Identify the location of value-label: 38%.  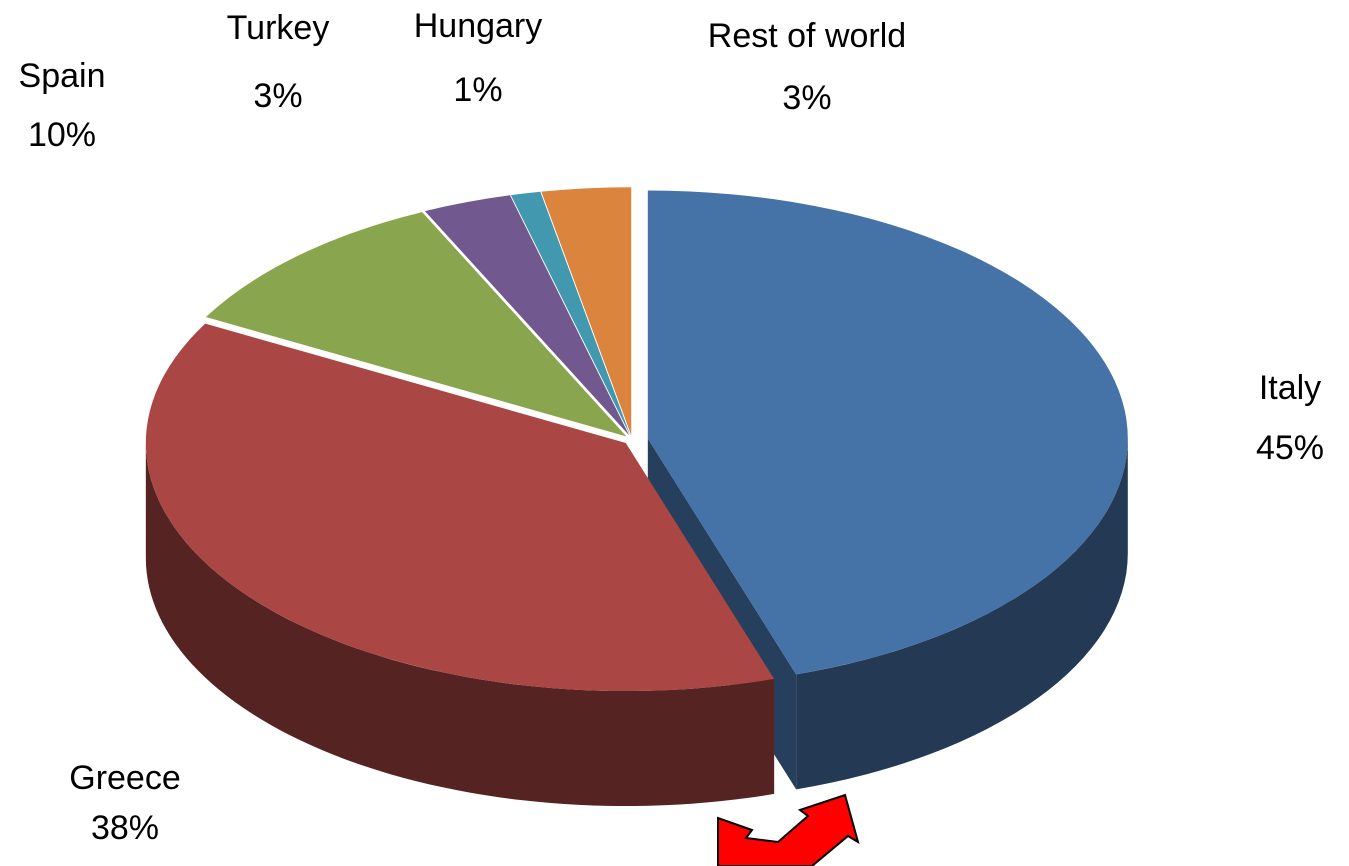
(125, 828).